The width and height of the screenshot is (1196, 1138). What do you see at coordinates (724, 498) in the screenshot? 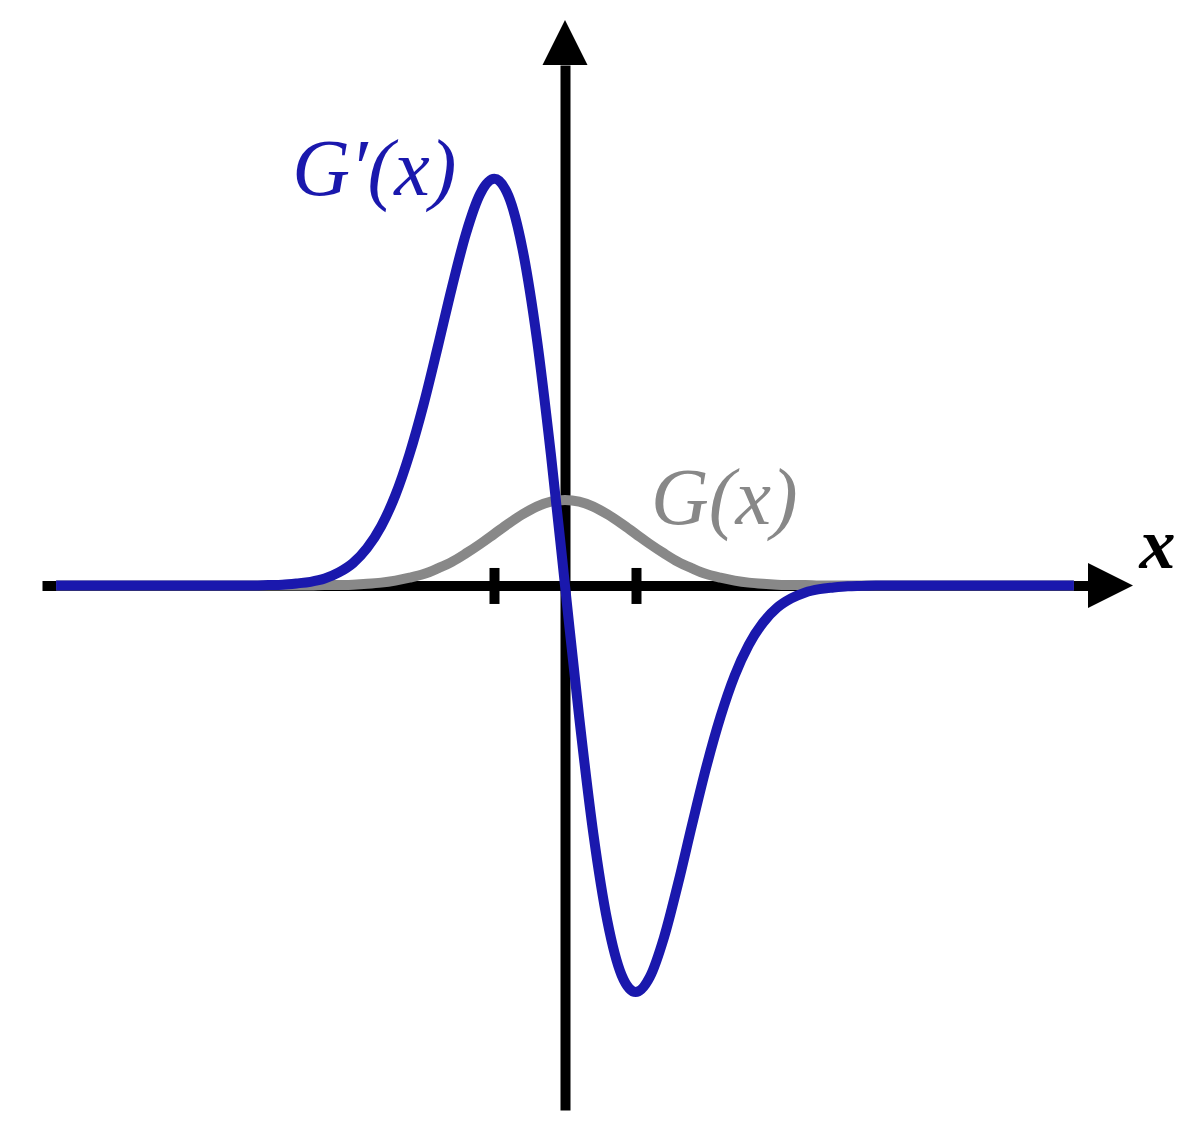
I see `series-label: G(x)` at bounding box center [724, 498].